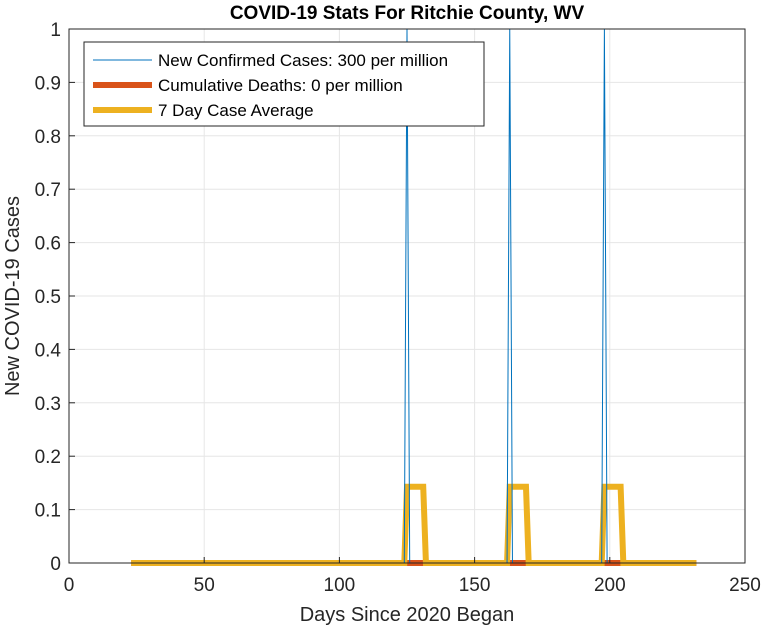 This screenshot has width=766, height=630. Describe the element at coordinates (280, 85) in the screenshot. I see `legend-label: Cumulative Deaths: 0 per million` at that location.